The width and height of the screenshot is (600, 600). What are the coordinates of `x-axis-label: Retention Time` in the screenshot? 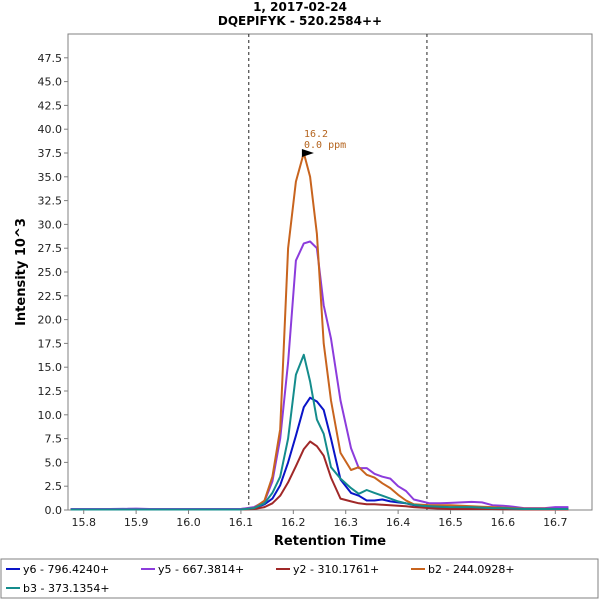 It's located at (330, 541).